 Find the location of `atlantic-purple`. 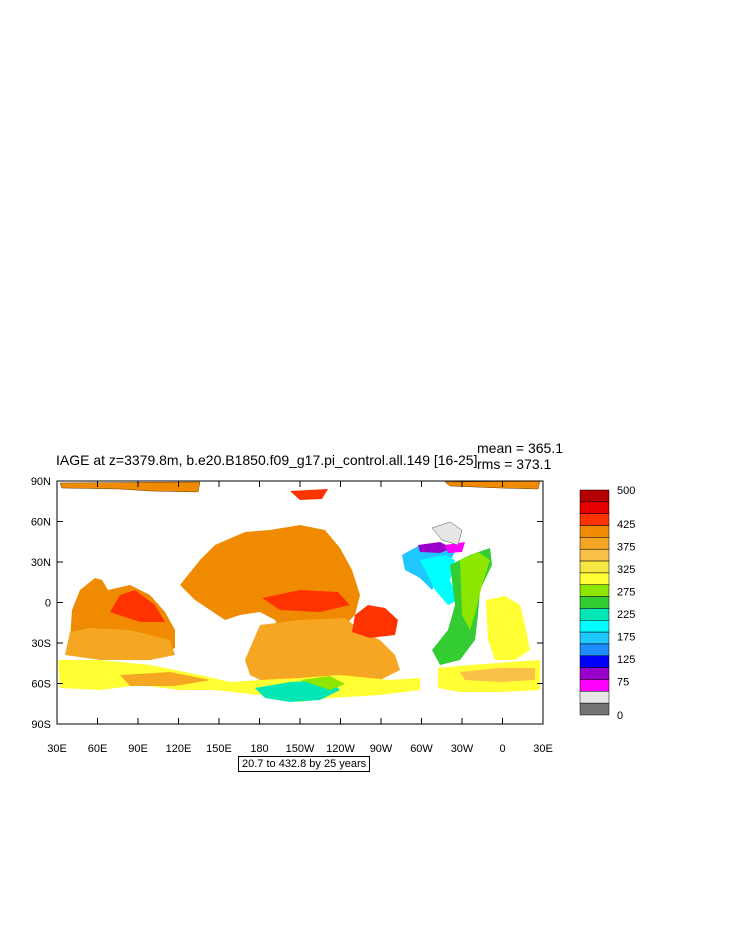

atlantic-purple is located at coordinates (435, 547).